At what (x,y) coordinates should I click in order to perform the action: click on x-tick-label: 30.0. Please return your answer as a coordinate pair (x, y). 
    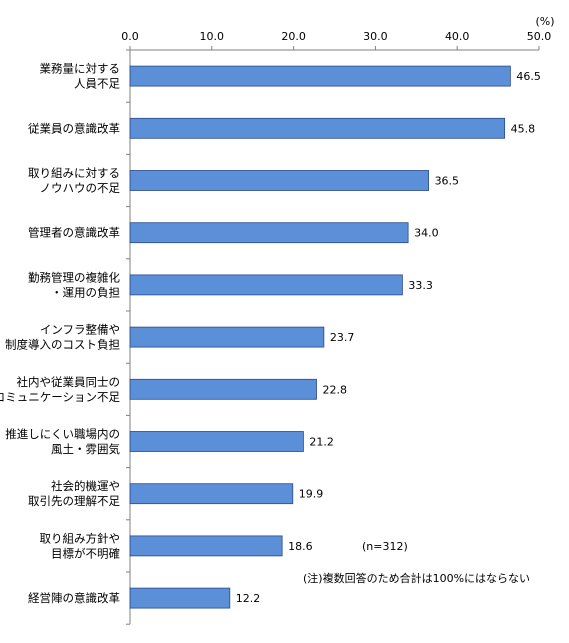
    Looking at the image, I should click on (375, 36).